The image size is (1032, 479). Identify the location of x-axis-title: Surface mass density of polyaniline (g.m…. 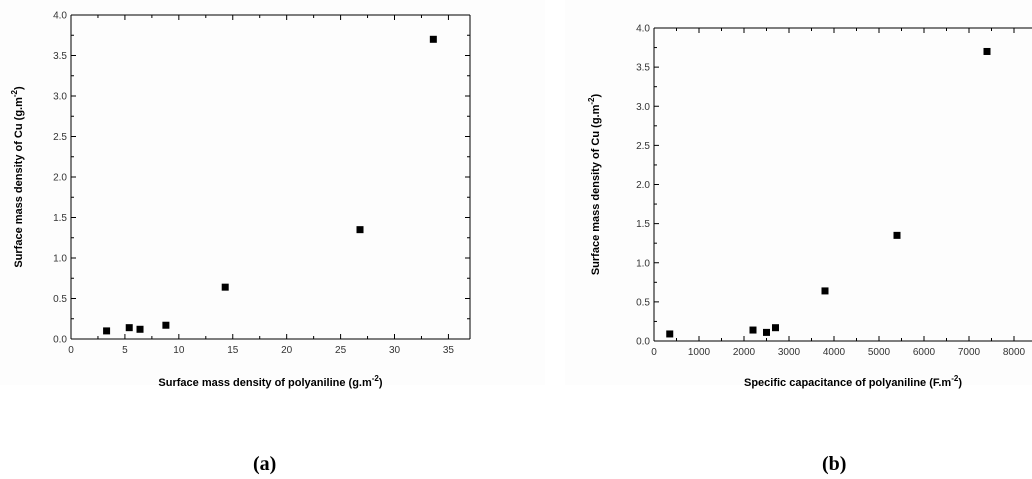
(270, 381).